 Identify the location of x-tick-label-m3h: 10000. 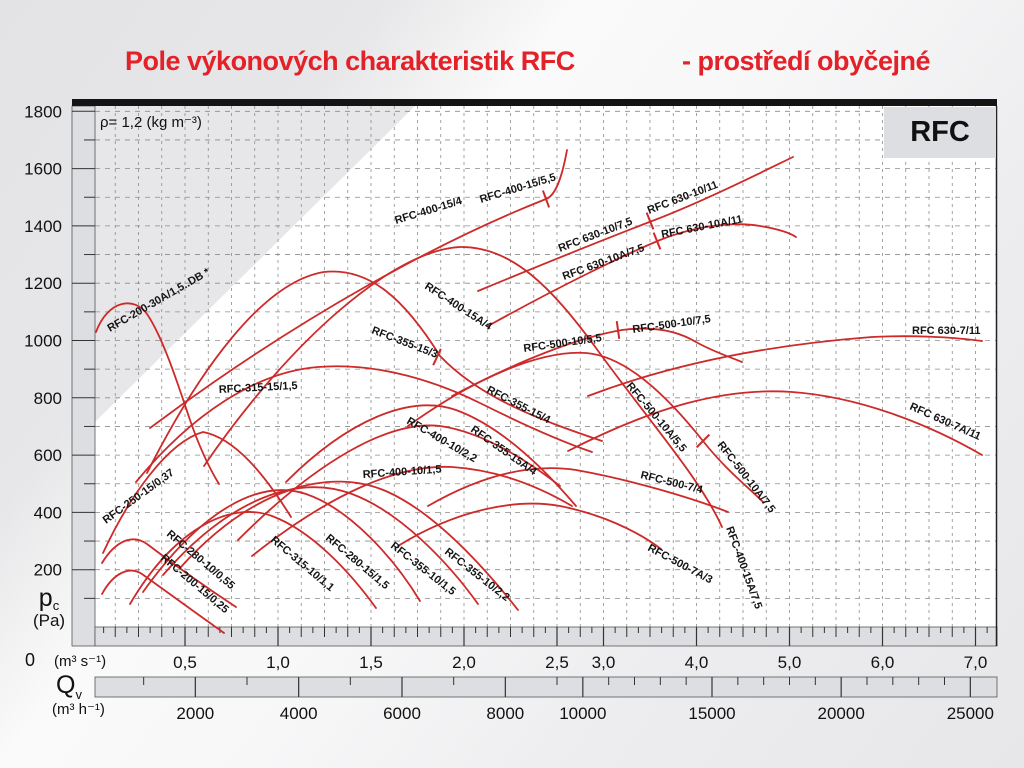
(582, 713).